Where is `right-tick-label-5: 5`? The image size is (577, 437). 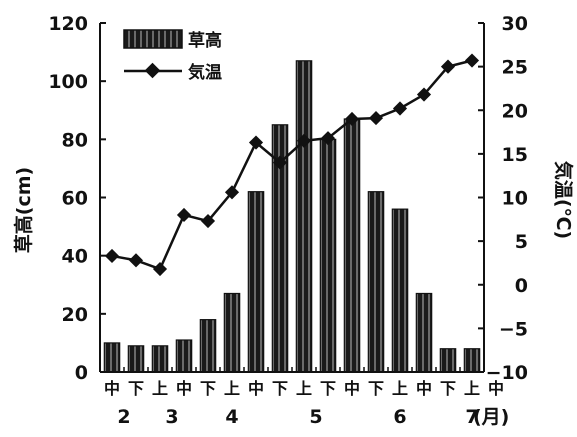
right-tick-label-5: 5 is located at coordinates (521, 242).